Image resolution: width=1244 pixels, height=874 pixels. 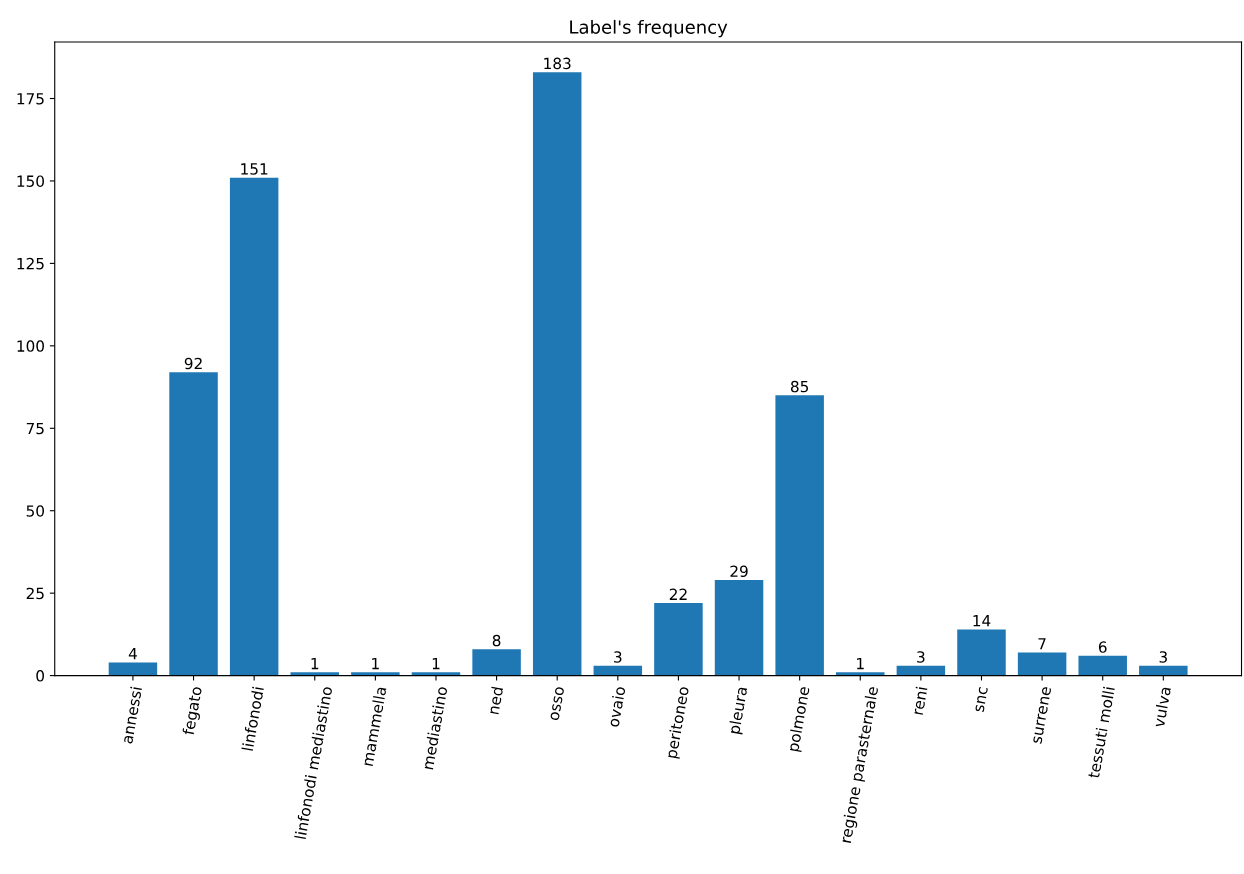 I want to click on data-label: 6, so click(x=1102, y=647).